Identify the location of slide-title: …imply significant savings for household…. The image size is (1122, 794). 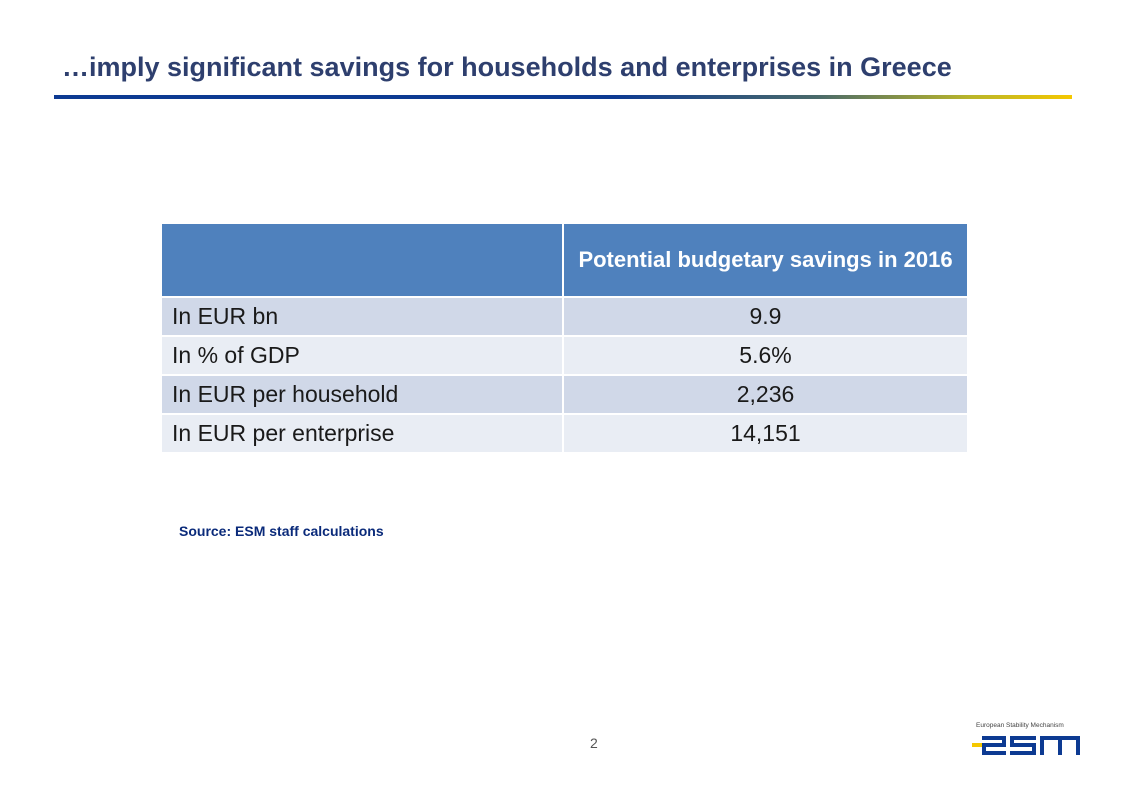
(507, 67).